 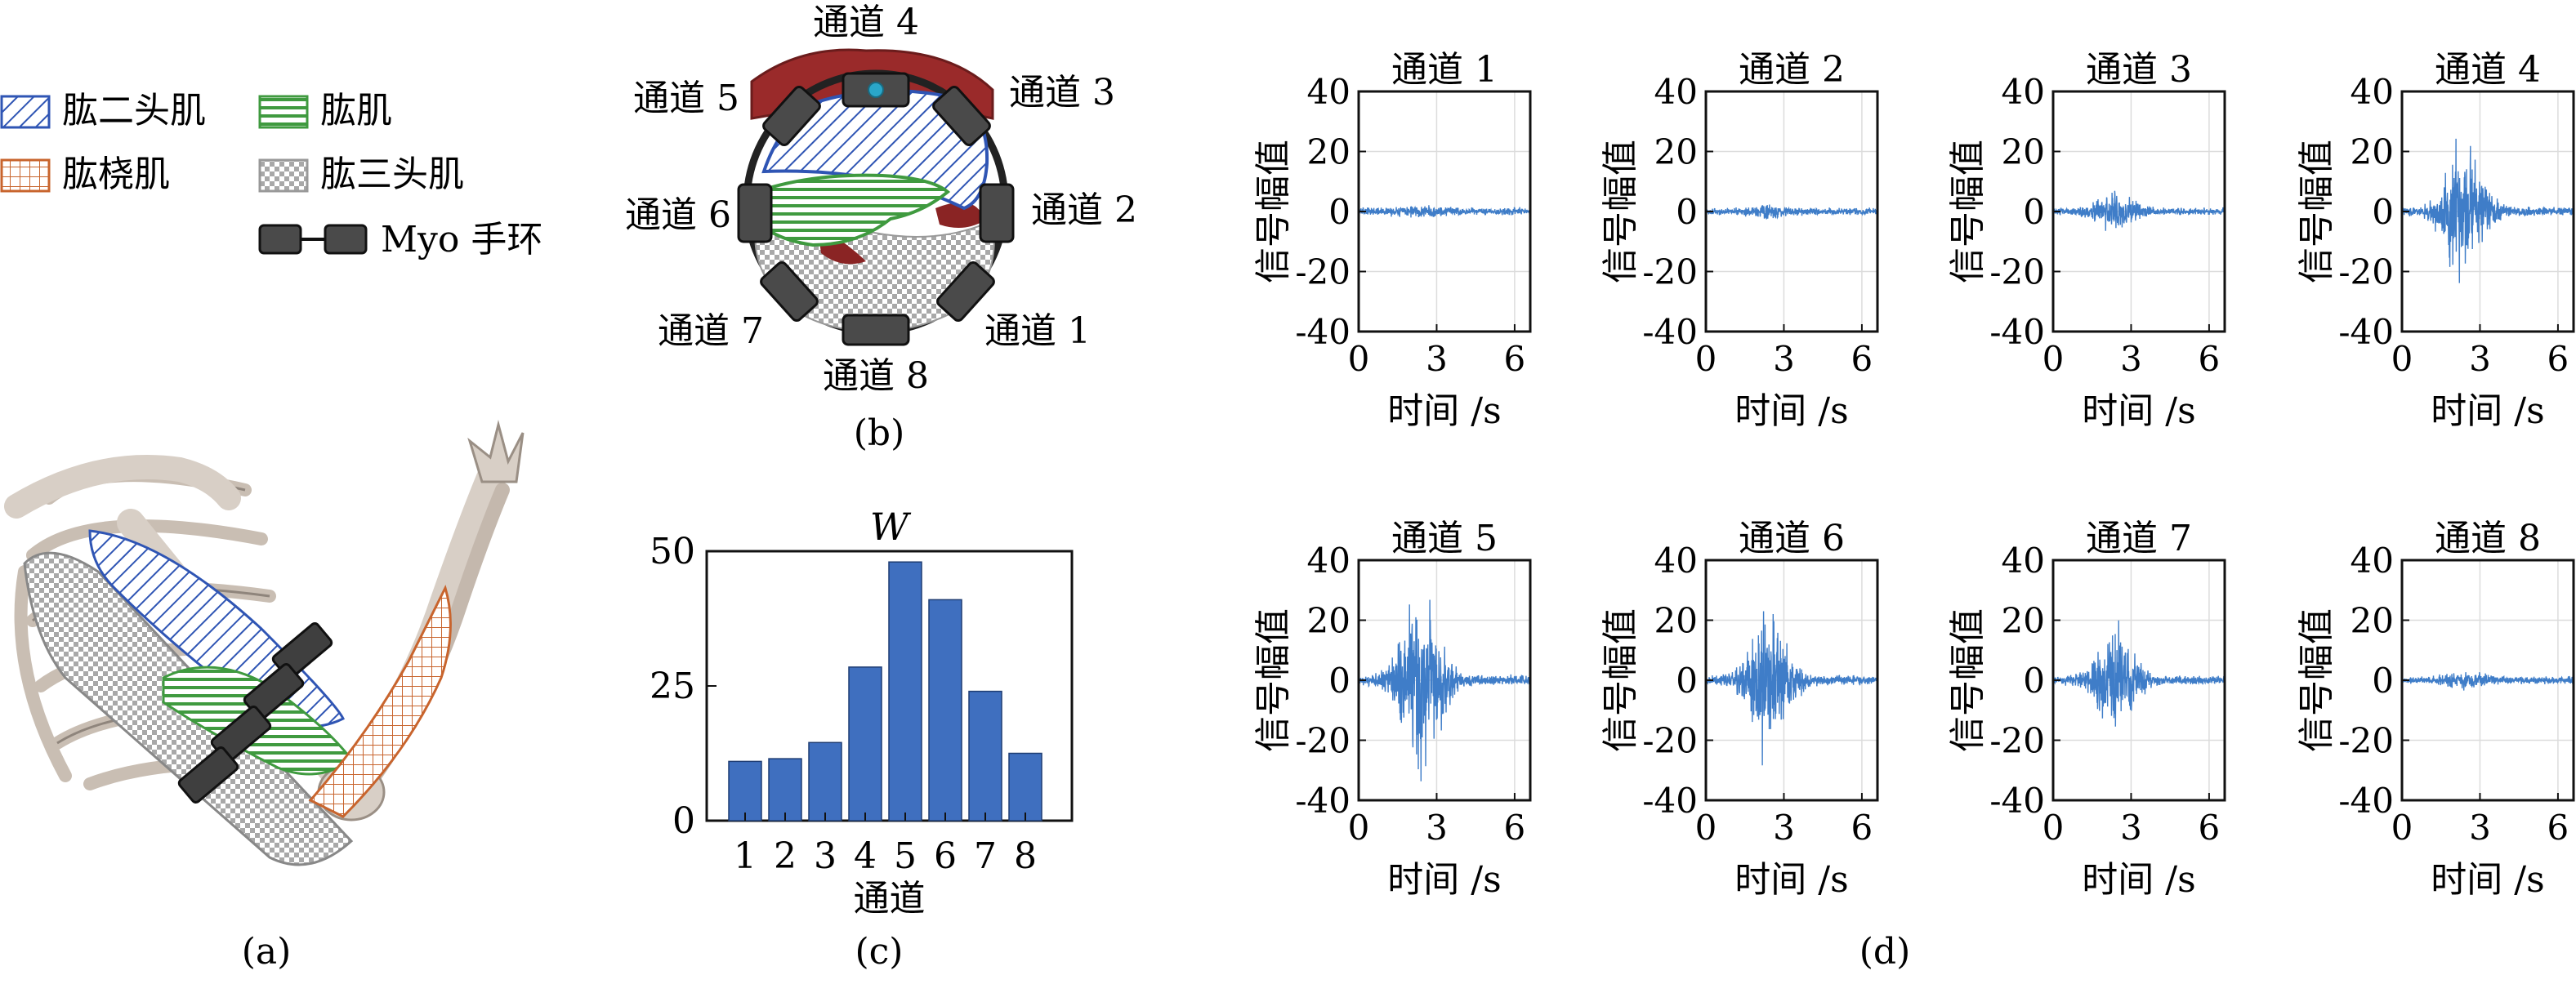 What do you see at coordinates (1444, 538) in the screenshot?
I see `emg-panel-title-5: 通道 5` at bounding box center [1444, 538].